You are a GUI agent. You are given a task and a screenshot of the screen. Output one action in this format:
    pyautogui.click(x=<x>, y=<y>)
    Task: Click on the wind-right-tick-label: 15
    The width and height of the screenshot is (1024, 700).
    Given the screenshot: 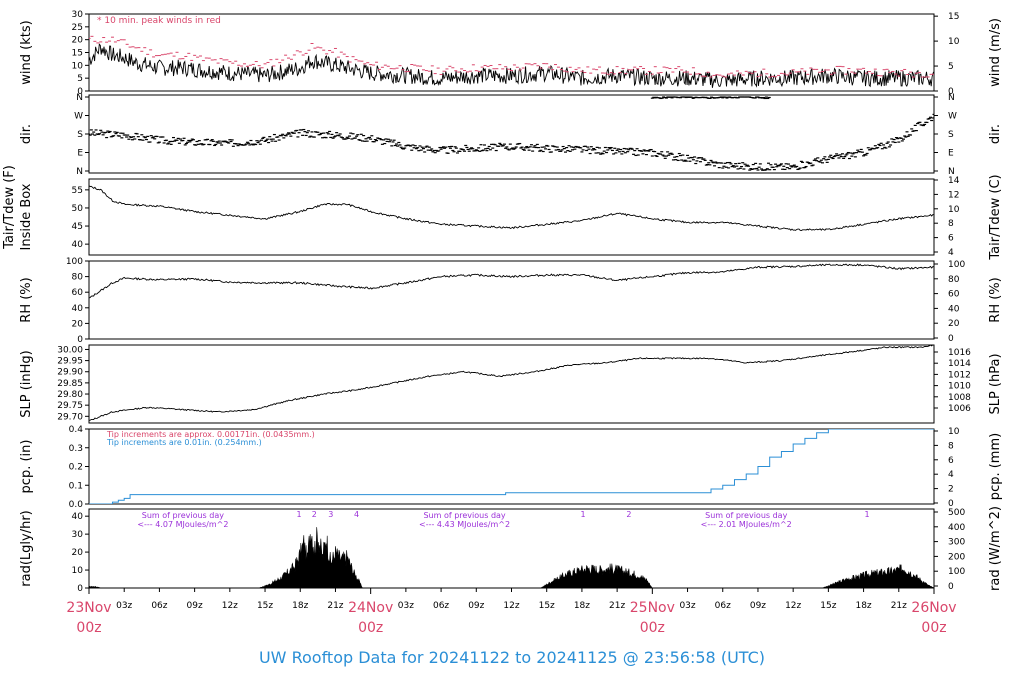 What is the action you would take?
    pyautogui.click(x=953, y=17)
    